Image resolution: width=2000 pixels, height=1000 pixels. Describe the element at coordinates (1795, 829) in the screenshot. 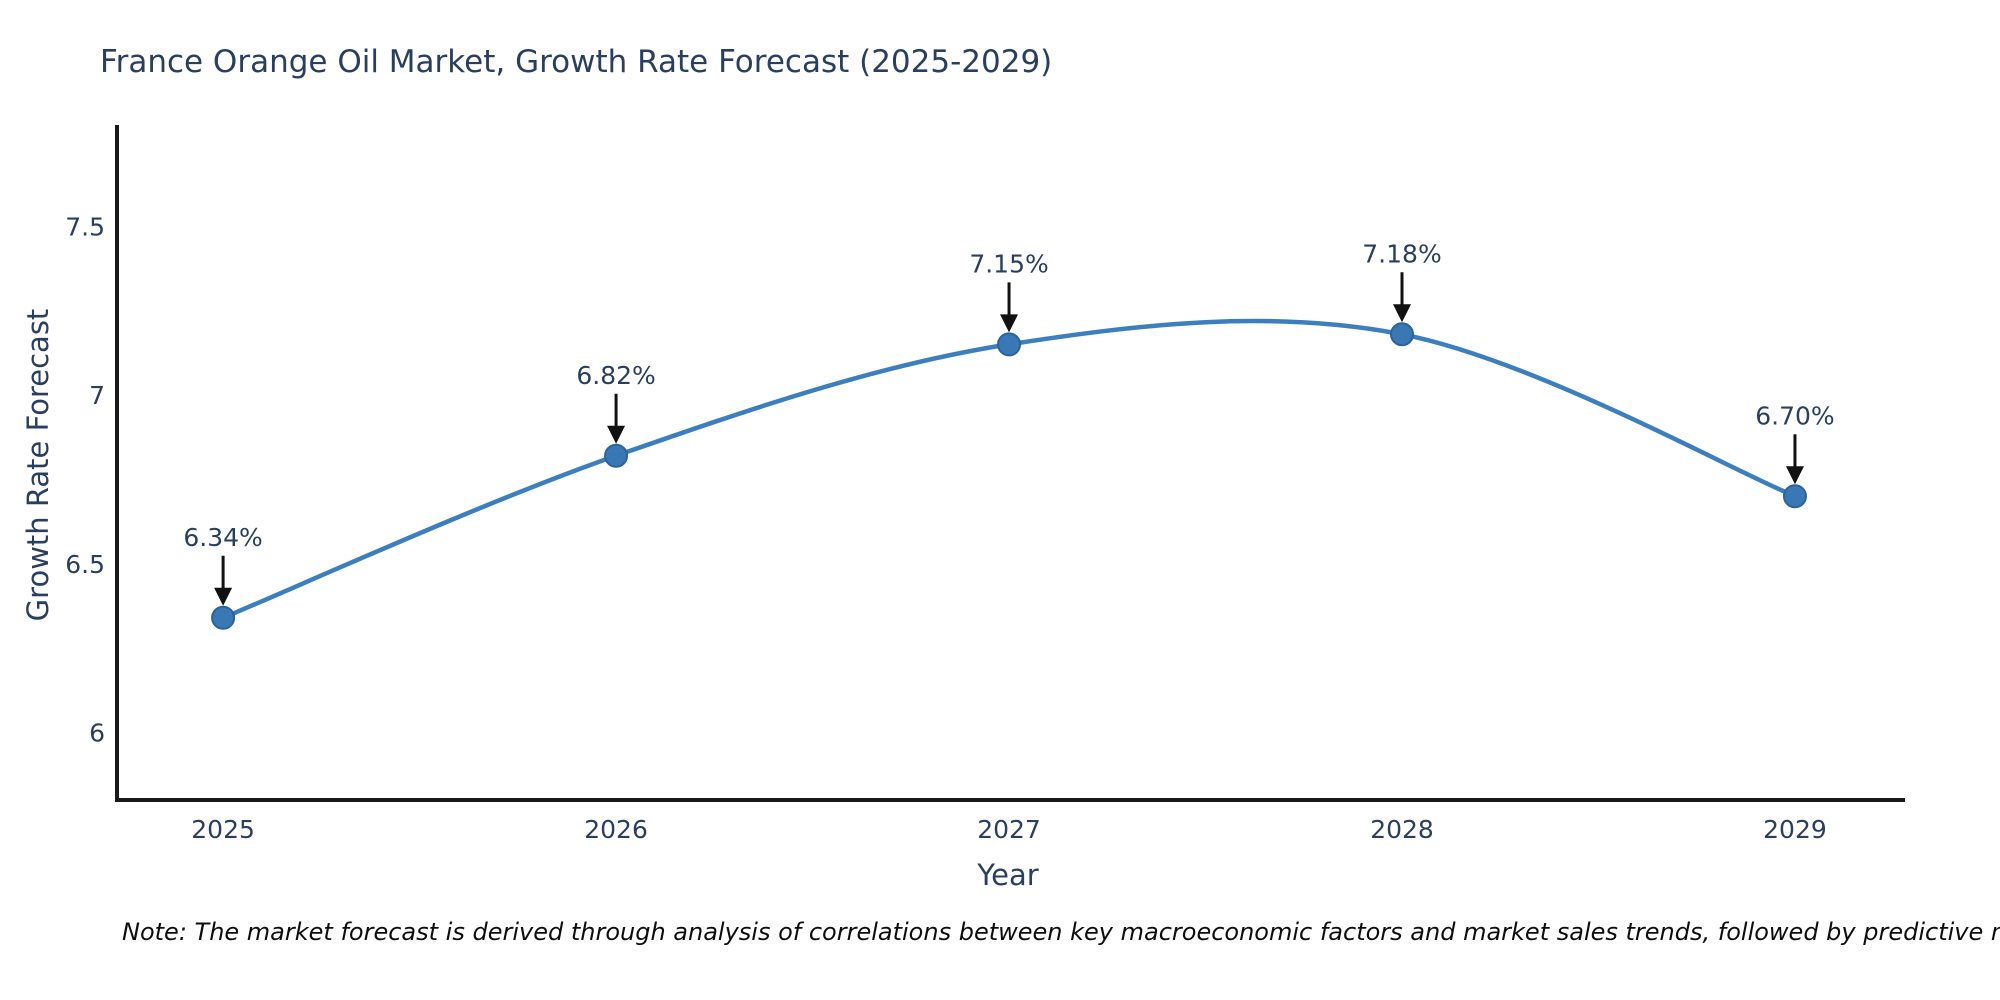

I see `x-tick-label: 2029` at that location.